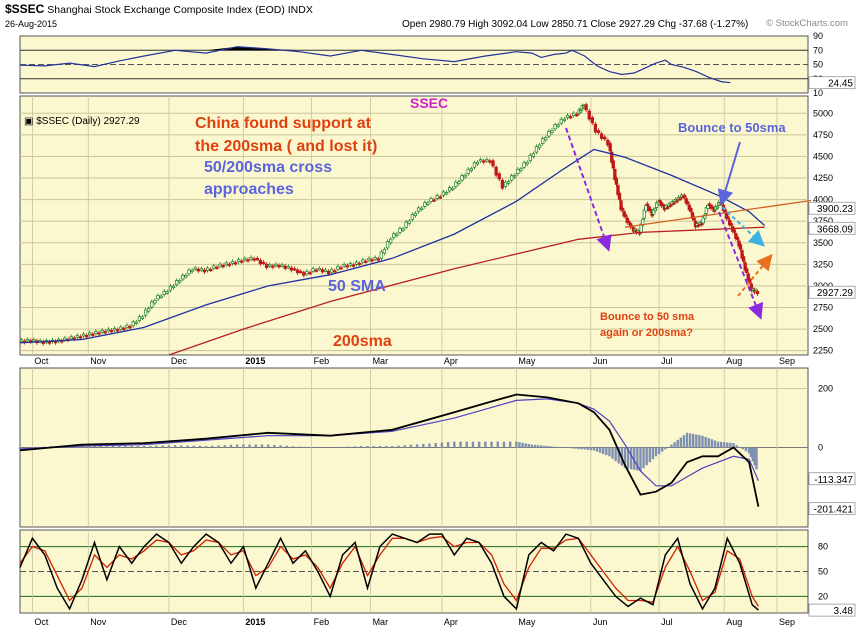 This screenshot has height=636, width=856. What do you see at coordinates (249, 189) in the screenshot?
I see `annotation-cross-2: approaches` at bounding box center [249, 189].